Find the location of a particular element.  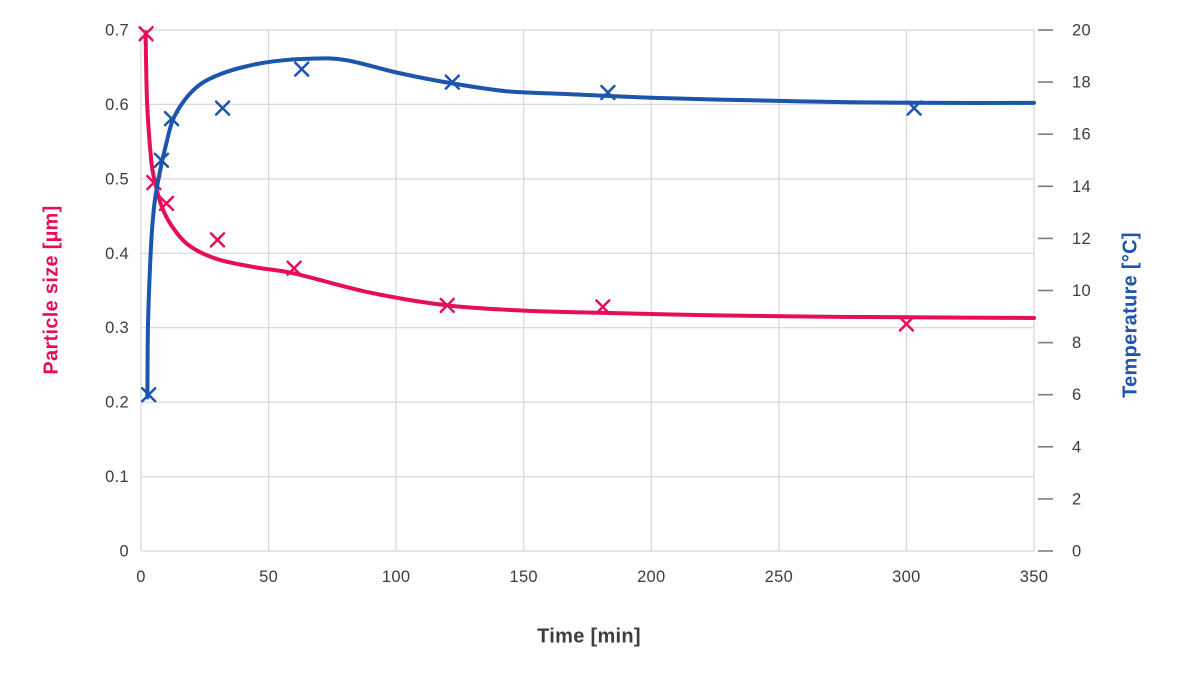

x-tick-label: 0 is located at coordinates (140, 577).